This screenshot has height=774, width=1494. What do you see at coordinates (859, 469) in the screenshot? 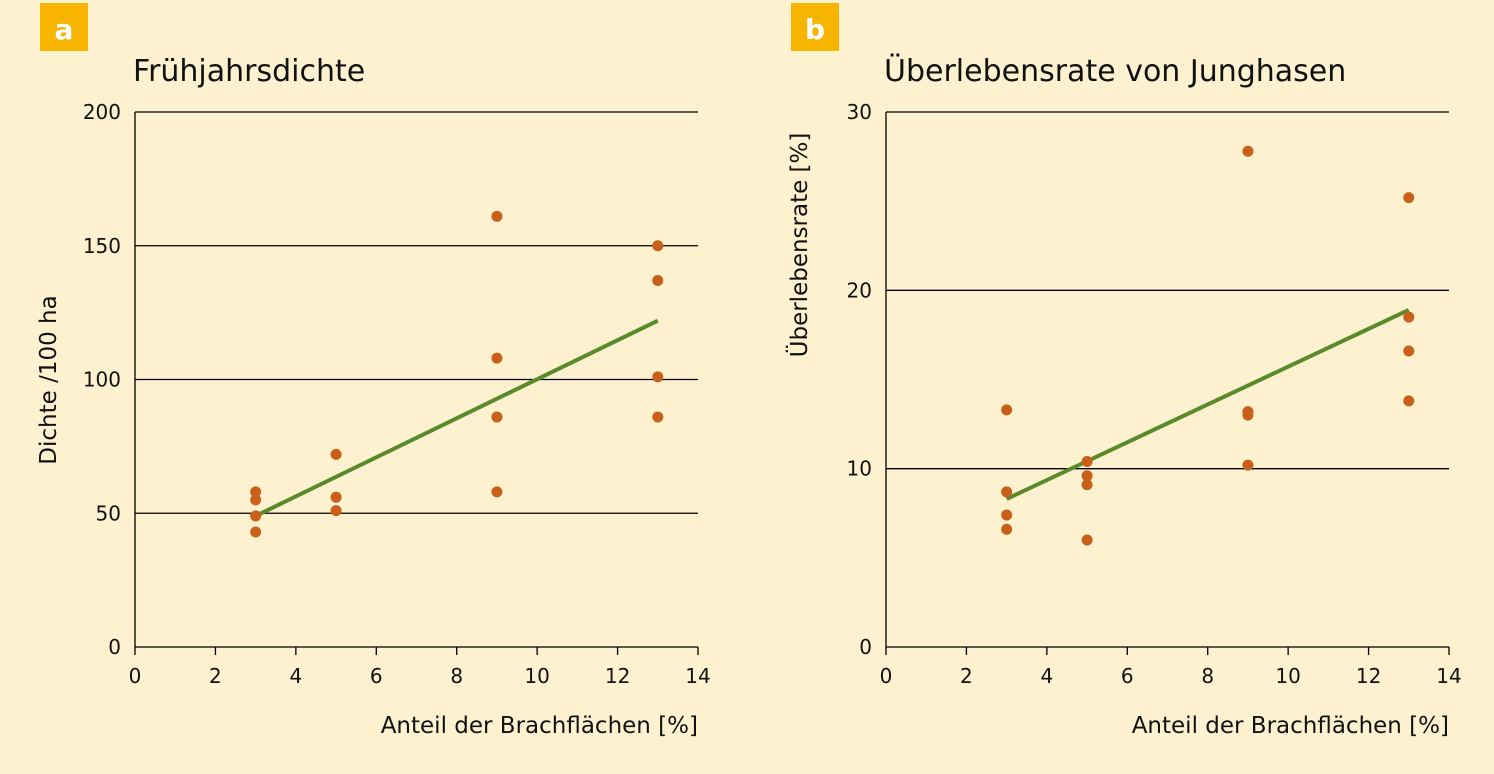
I see `panel-b-y-tick-label-1: 10` at bounding box center [859, 469].